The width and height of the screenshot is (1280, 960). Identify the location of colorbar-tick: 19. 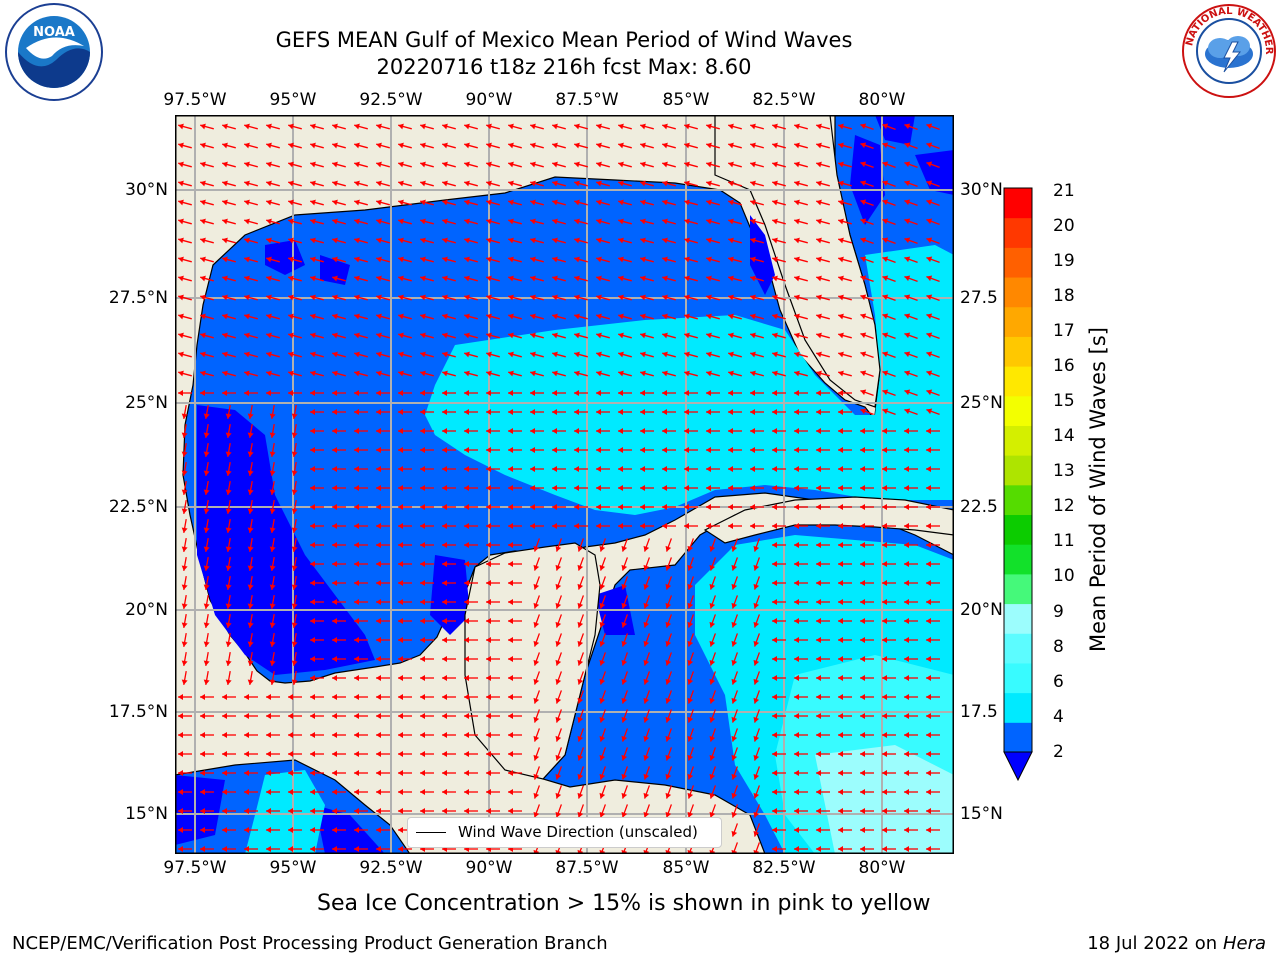
(1064, 261).